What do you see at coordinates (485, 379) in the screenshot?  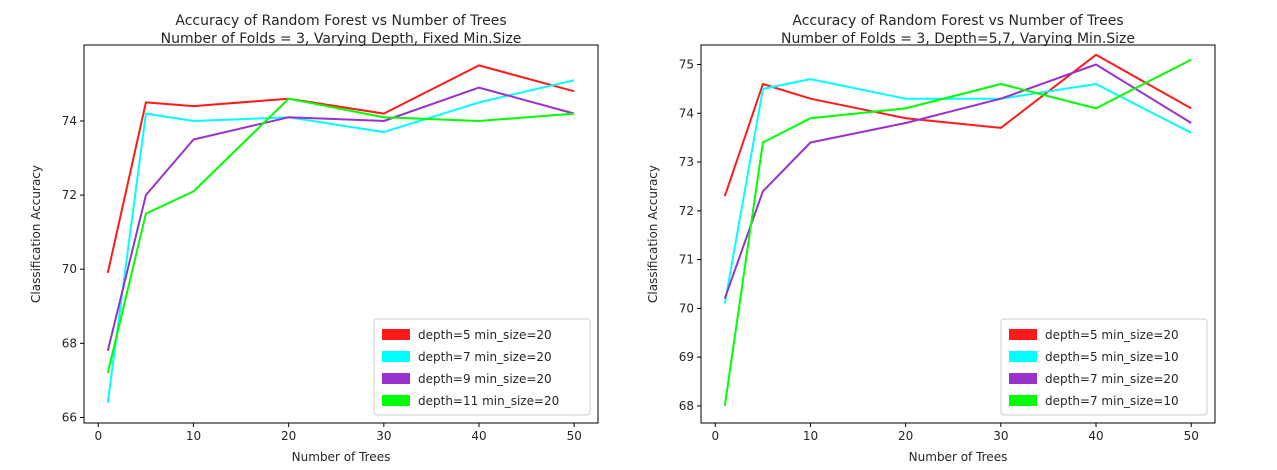 I see `legend-entry: depth=9 min_size=20` at bounding box center [485, 379].